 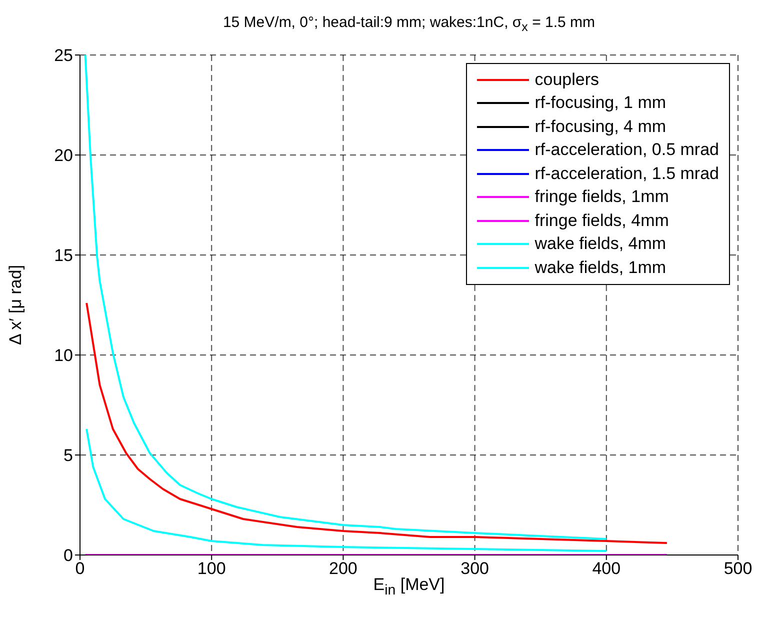 What do you see at coordinates (606, 568) in the screenshot?
I see `x-tick-label: 400` at bounding box center [606, 568].